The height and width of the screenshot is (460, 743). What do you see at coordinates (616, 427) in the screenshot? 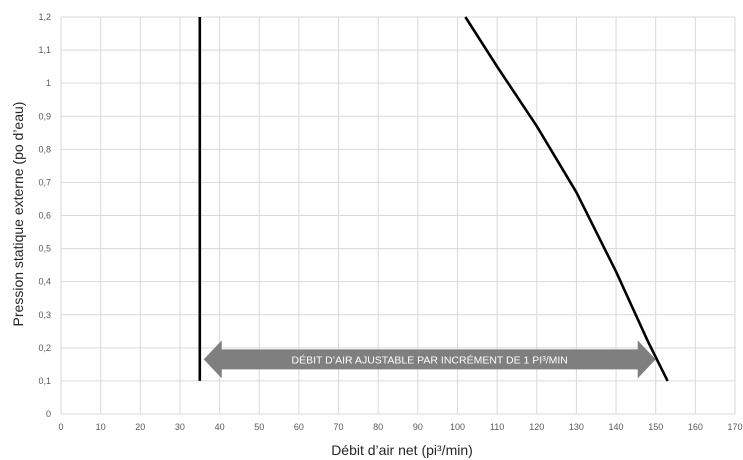
I see `x-tick-label: 140` at bounding box center [616, 427].